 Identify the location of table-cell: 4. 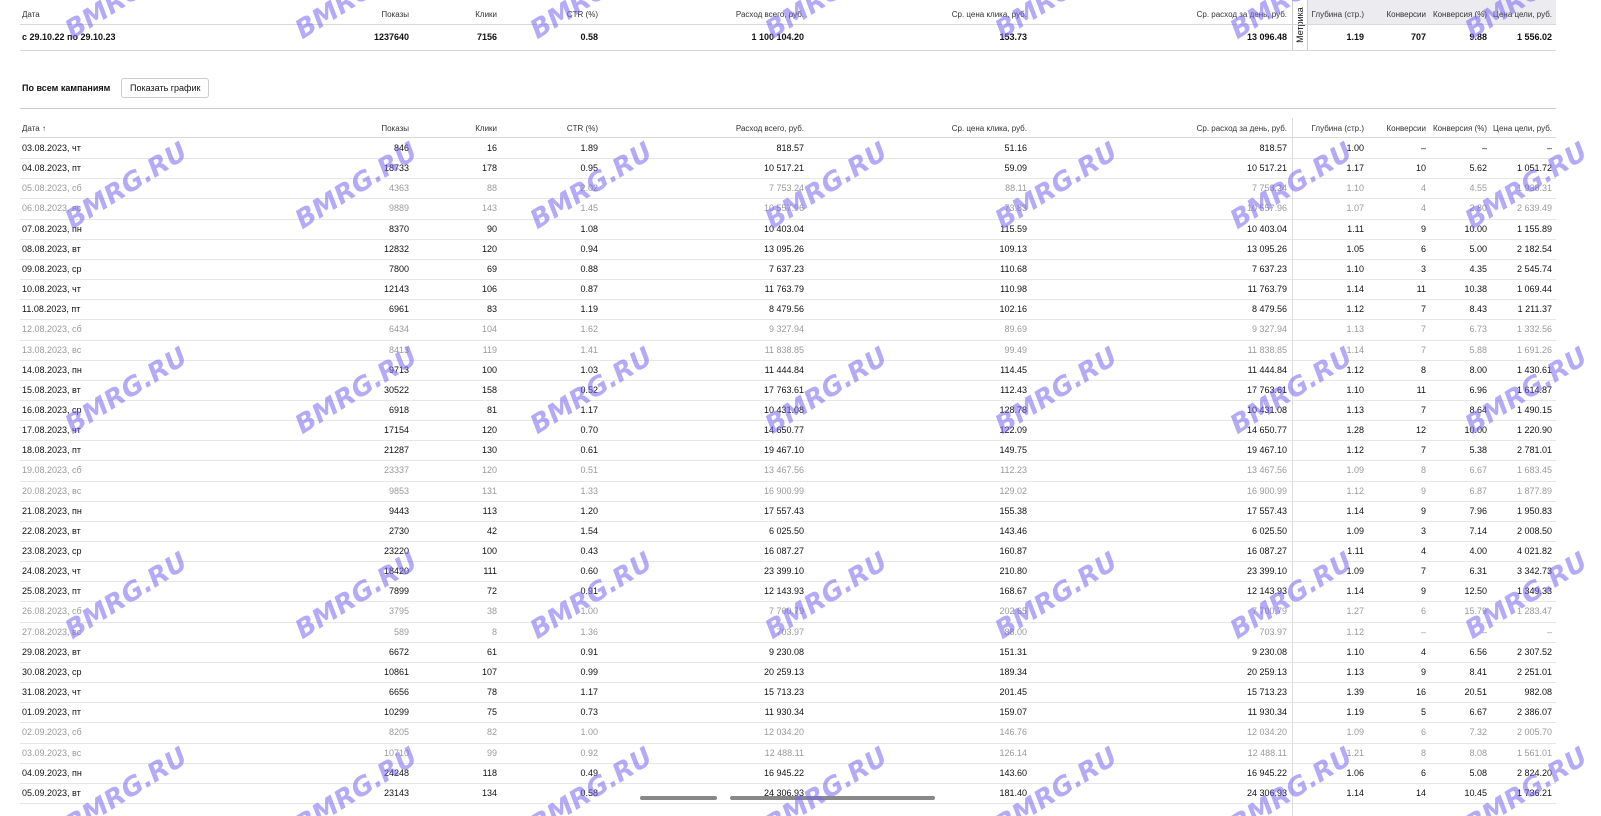
(1423, 651).